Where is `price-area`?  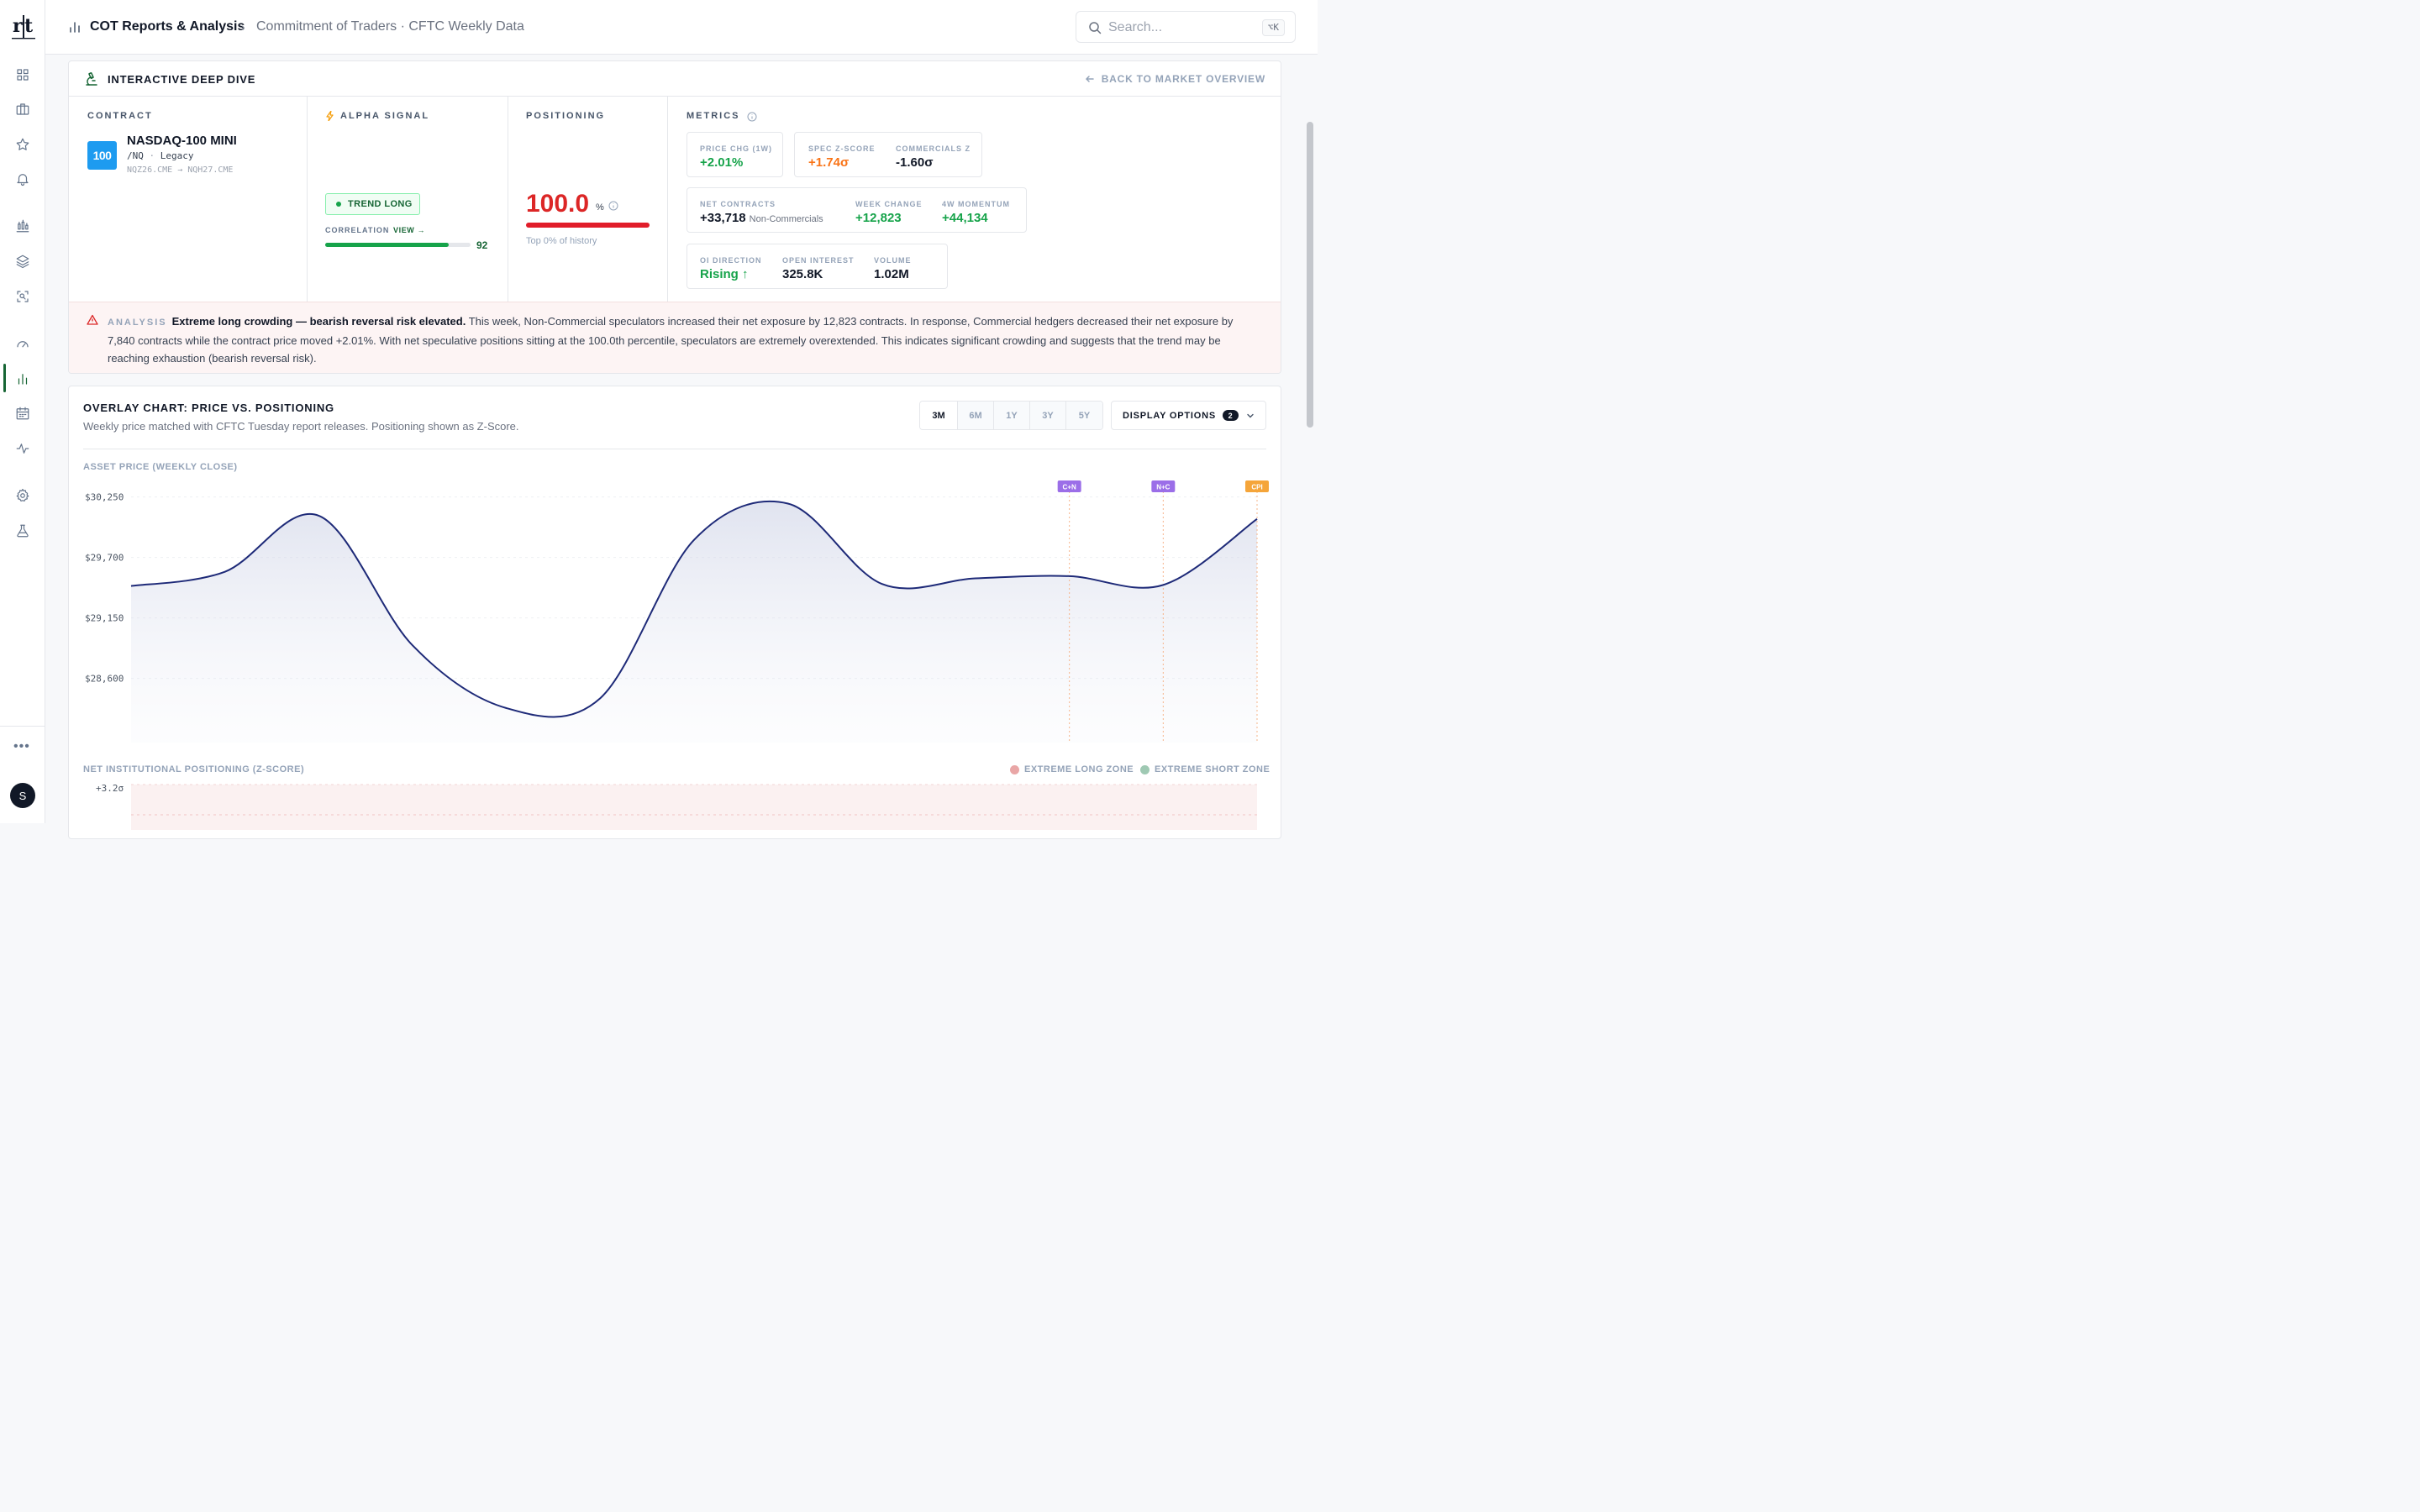 price-area is located at coordinates (694, 622).